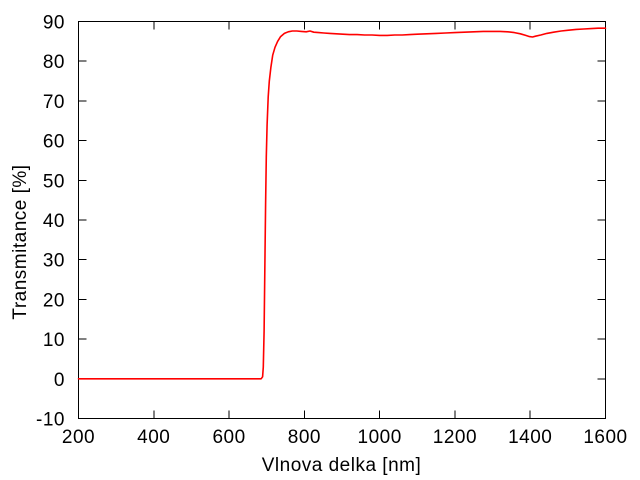 This screenshot has width=640, height=480. What do you see at coordinates (20, 241) in the screenshot?
I see `y-axis-title: Transmitance [%]` at bounding box center [20, 241].